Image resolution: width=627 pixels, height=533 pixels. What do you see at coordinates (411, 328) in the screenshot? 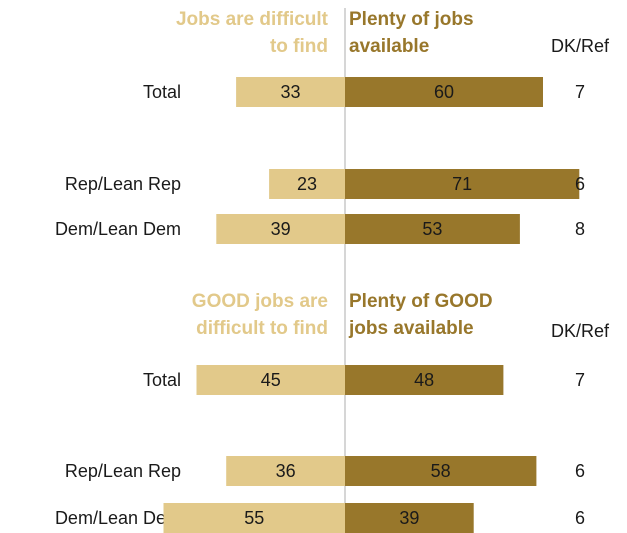
I see `header-positive-line: jobs available` at bounding box center [411, 328].